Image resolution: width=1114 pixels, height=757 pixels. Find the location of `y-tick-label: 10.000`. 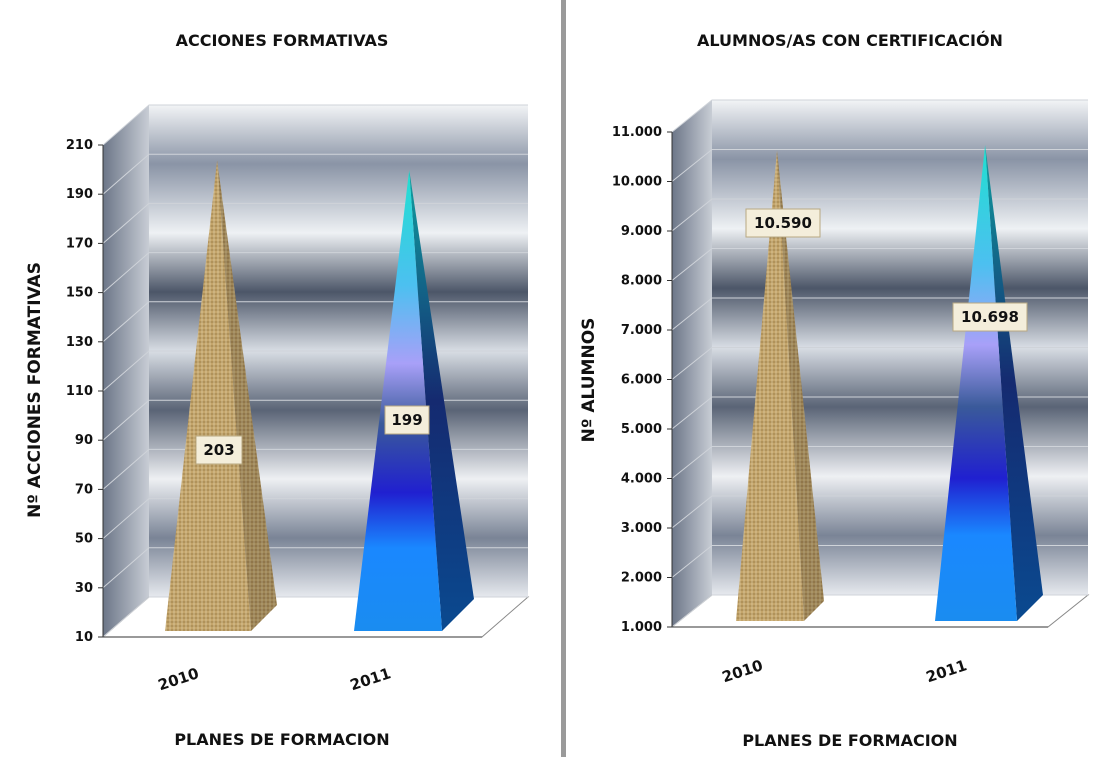

y-tick-label: 10.000 is located at coordinates (637, 182).